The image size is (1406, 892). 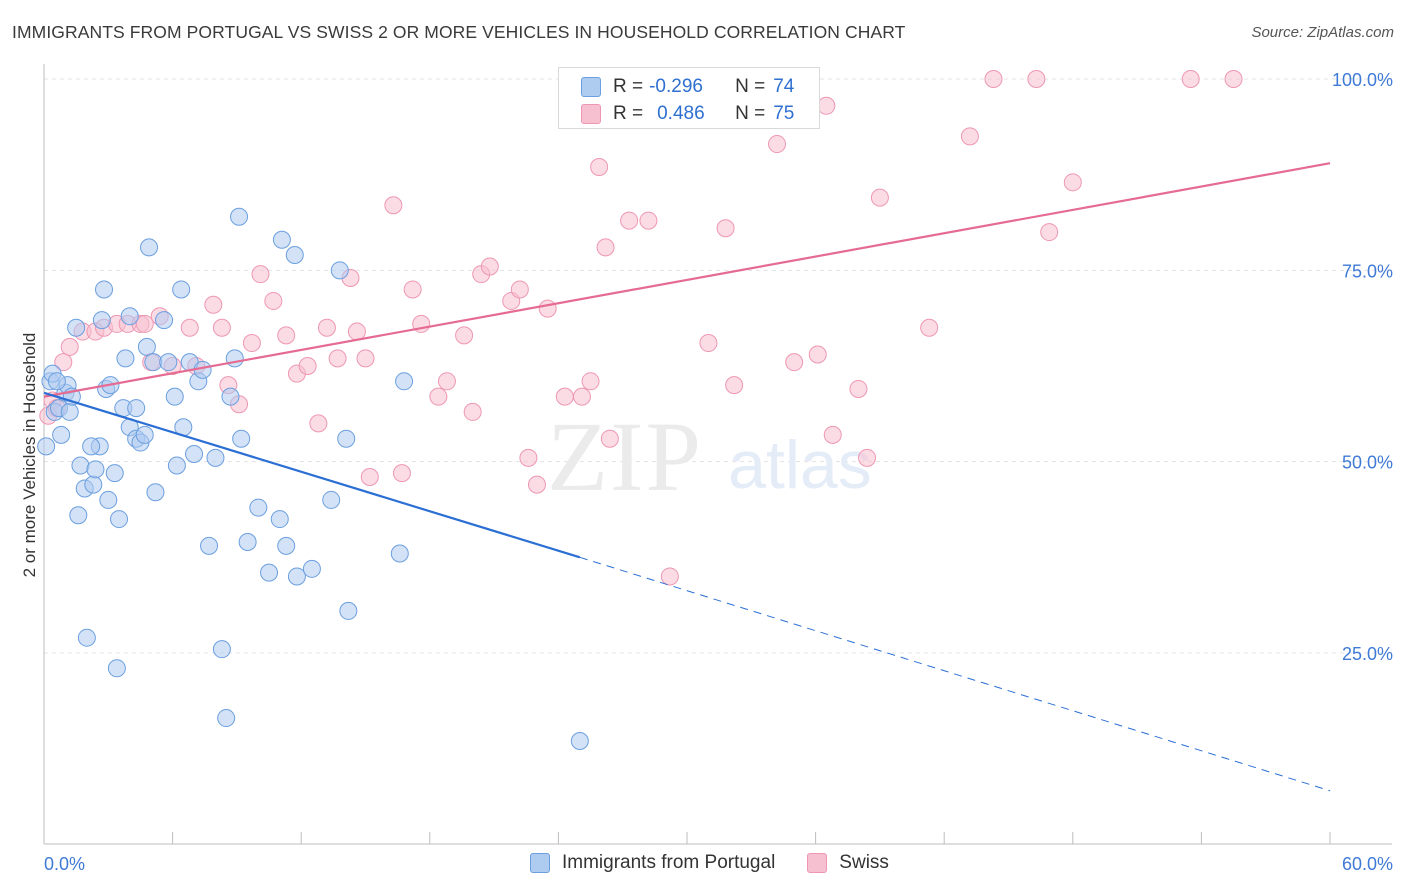 I want to click on portugal-trend-extension, so click(x=955, y=674).